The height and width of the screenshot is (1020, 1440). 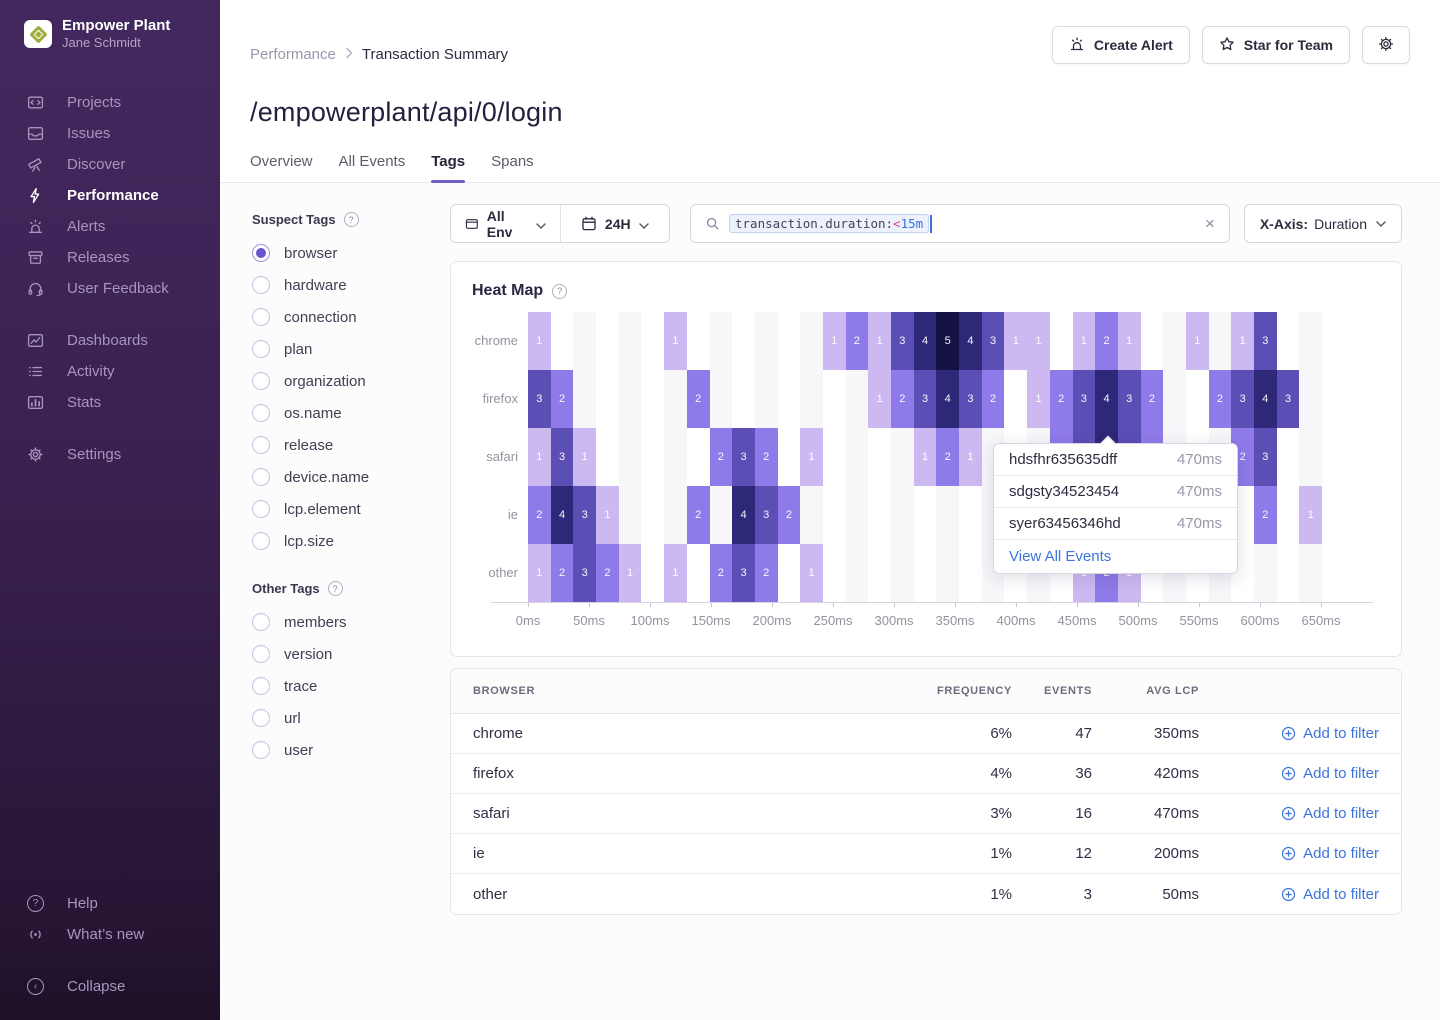 I want to click on suspect-tag-device-name: device.name, so click(x=351, y=477).